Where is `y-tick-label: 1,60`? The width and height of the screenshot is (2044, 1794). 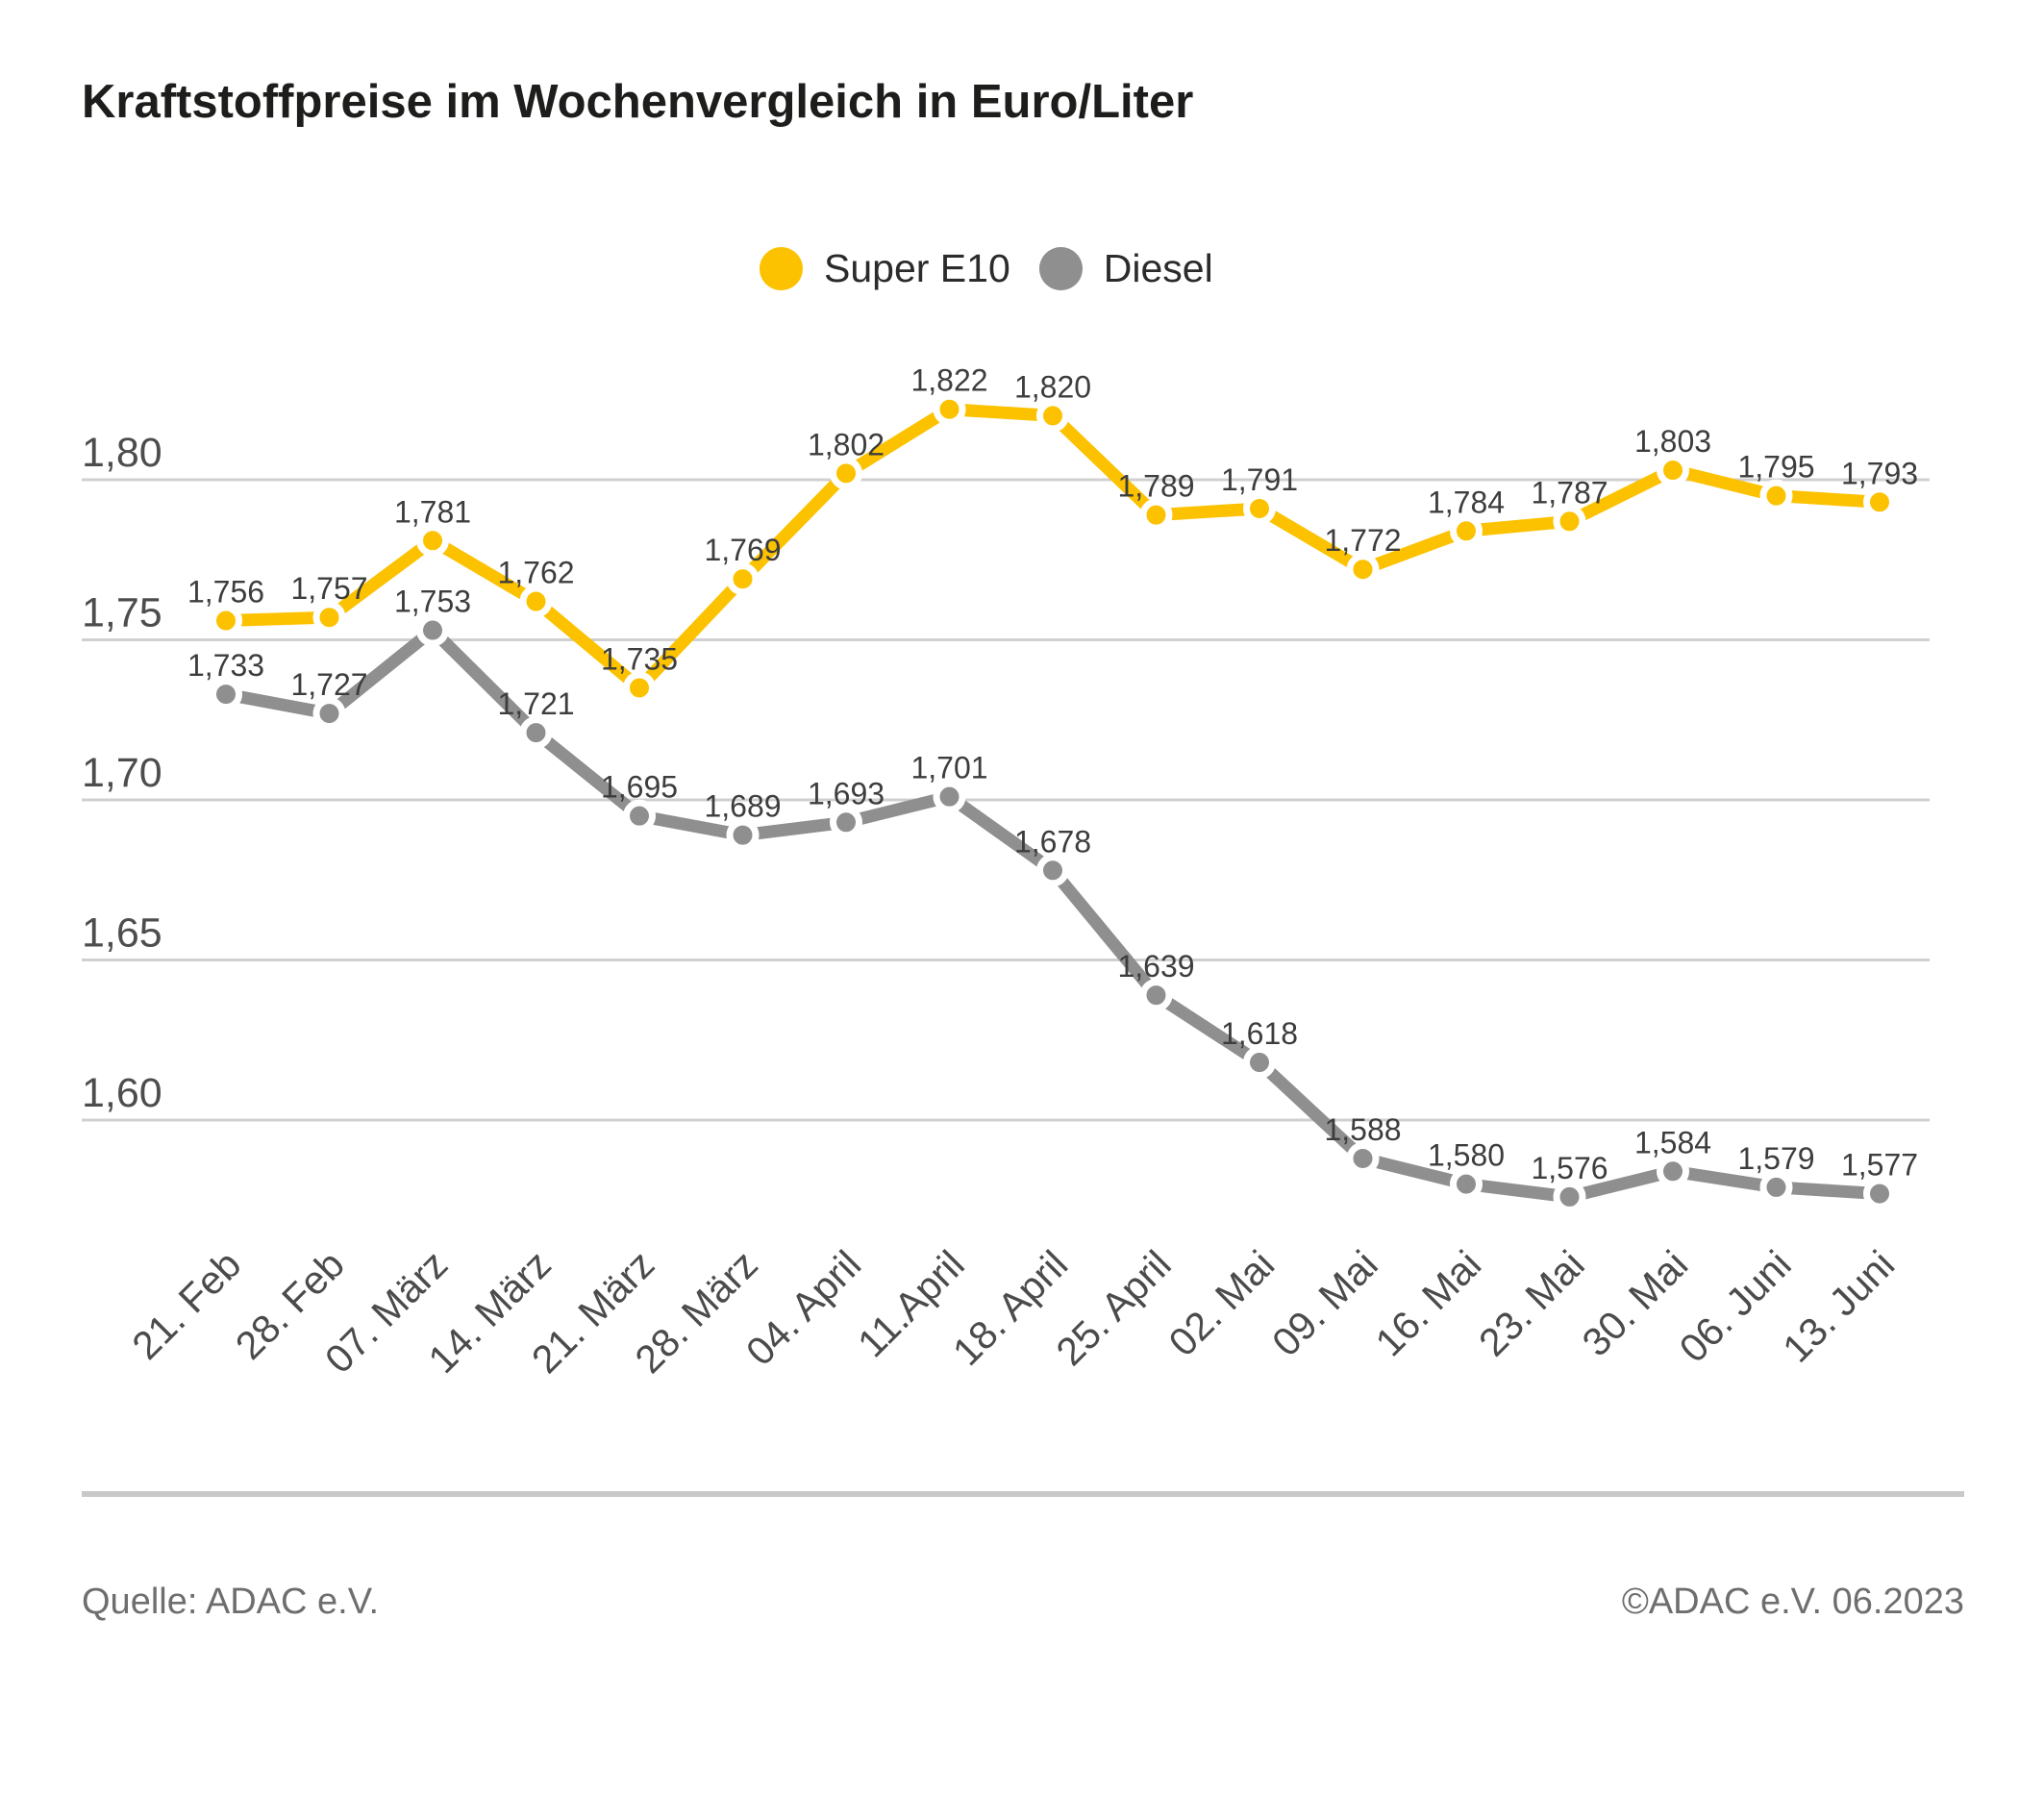
y-tick-label: 1,60 is located at coordinates (122, 1093).